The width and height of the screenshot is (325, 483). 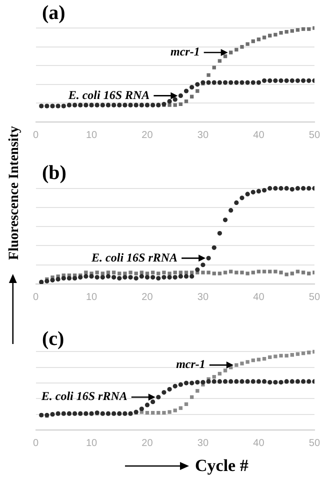 I want to click on x-tick-label: 30, so click(x=203, y=443).